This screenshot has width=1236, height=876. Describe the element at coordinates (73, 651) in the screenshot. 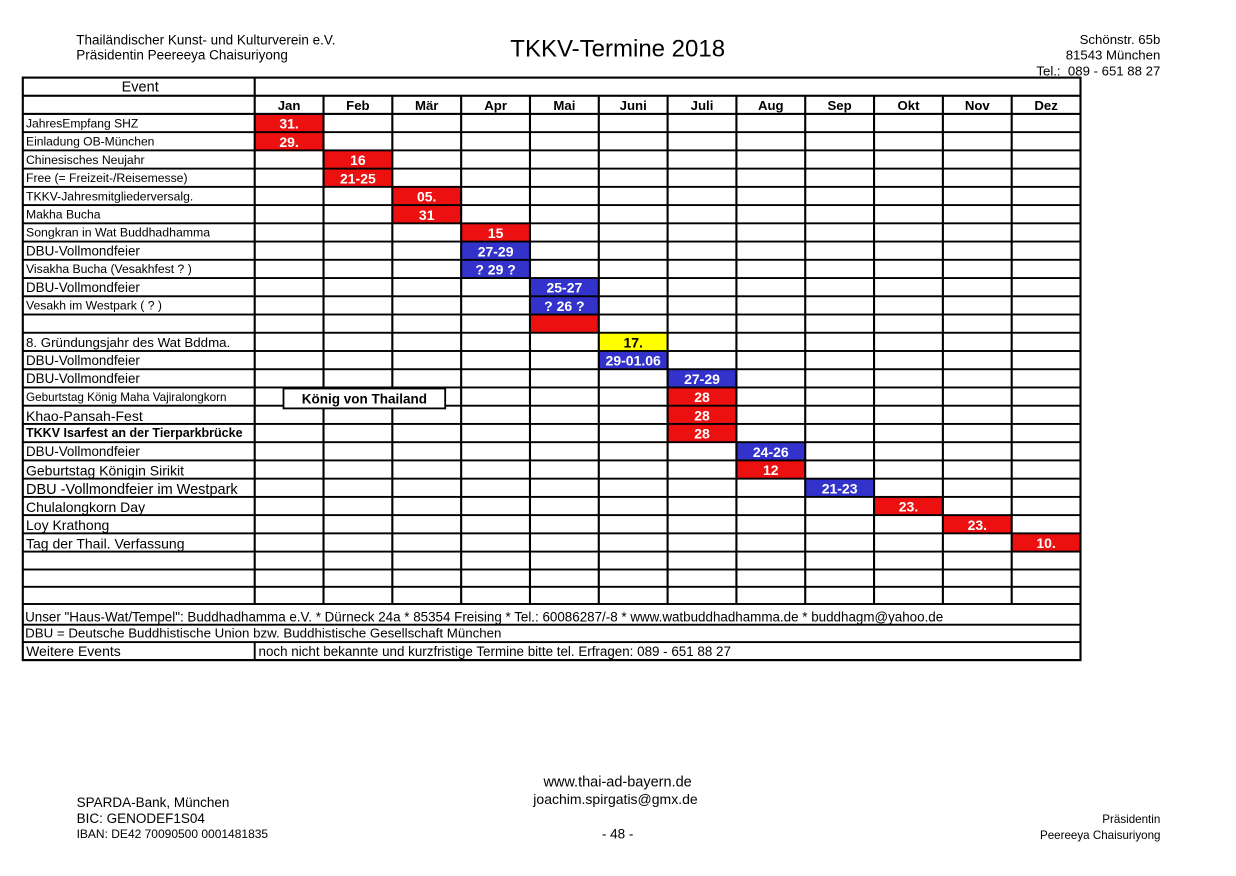

I see `svg-text: Weitere Events` at that location.